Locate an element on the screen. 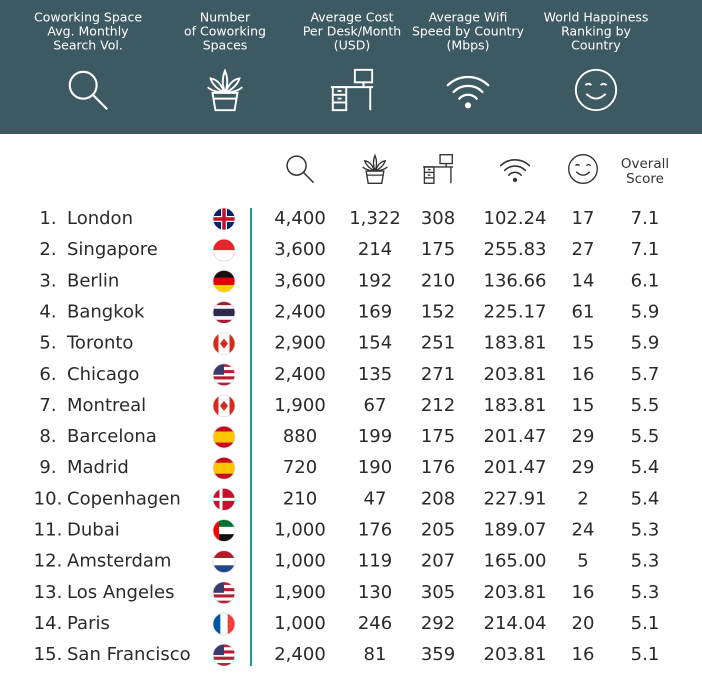 This screenshot has height=698, width=702. city: Amsterdam is located at coordinates (119, 561).